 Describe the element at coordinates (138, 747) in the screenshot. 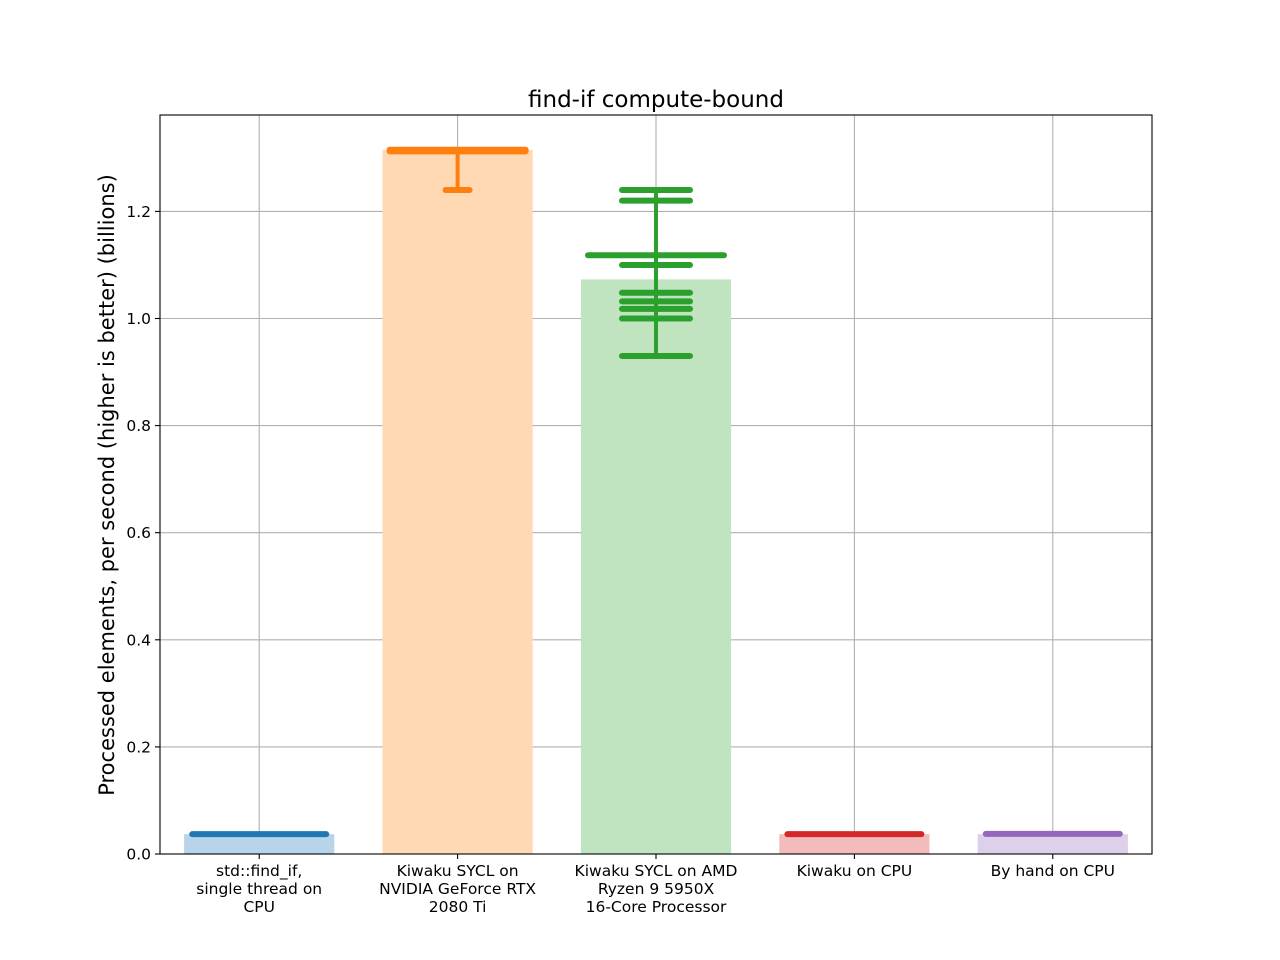

I see `y-tick-label: 0.2` at that location.